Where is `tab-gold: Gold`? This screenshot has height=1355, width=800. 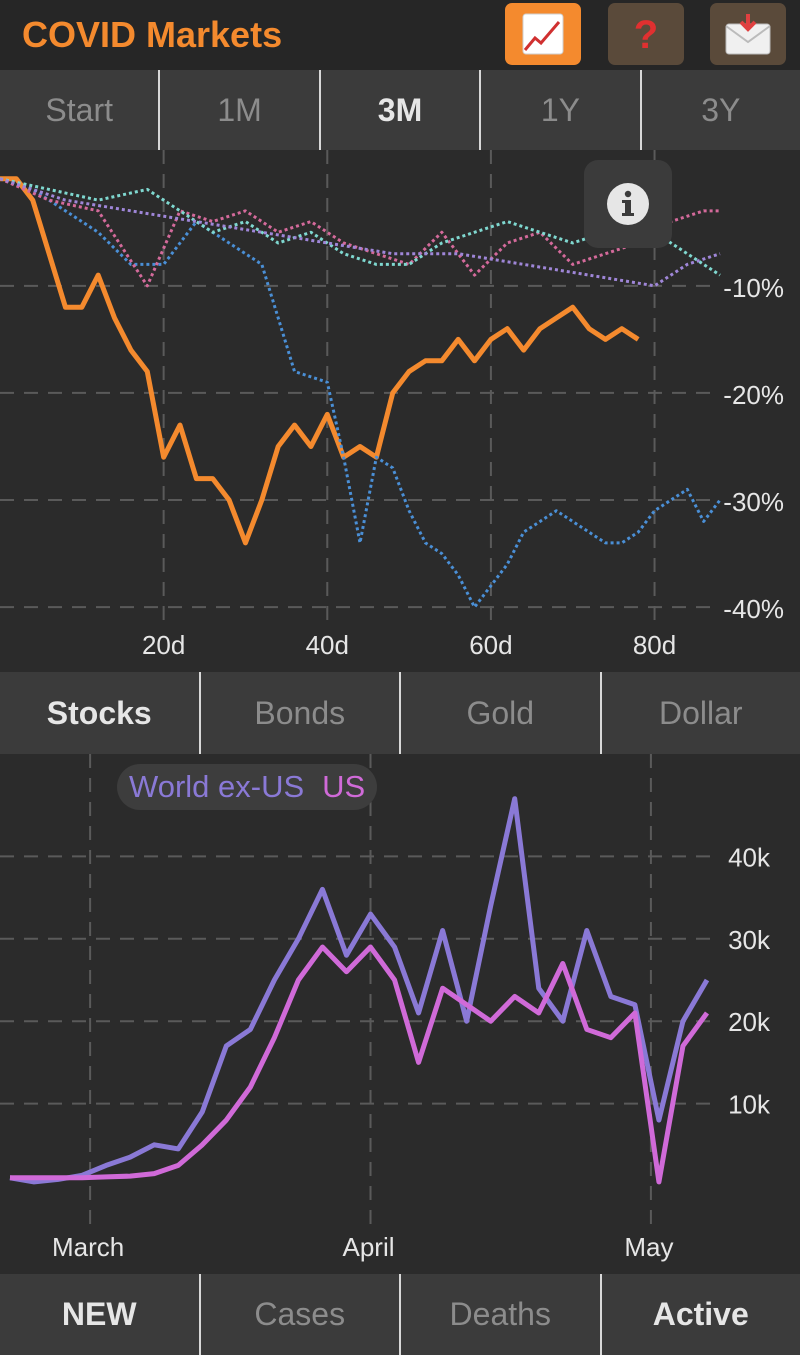 tab-gold: Gold is located at coordinates (501, 713).